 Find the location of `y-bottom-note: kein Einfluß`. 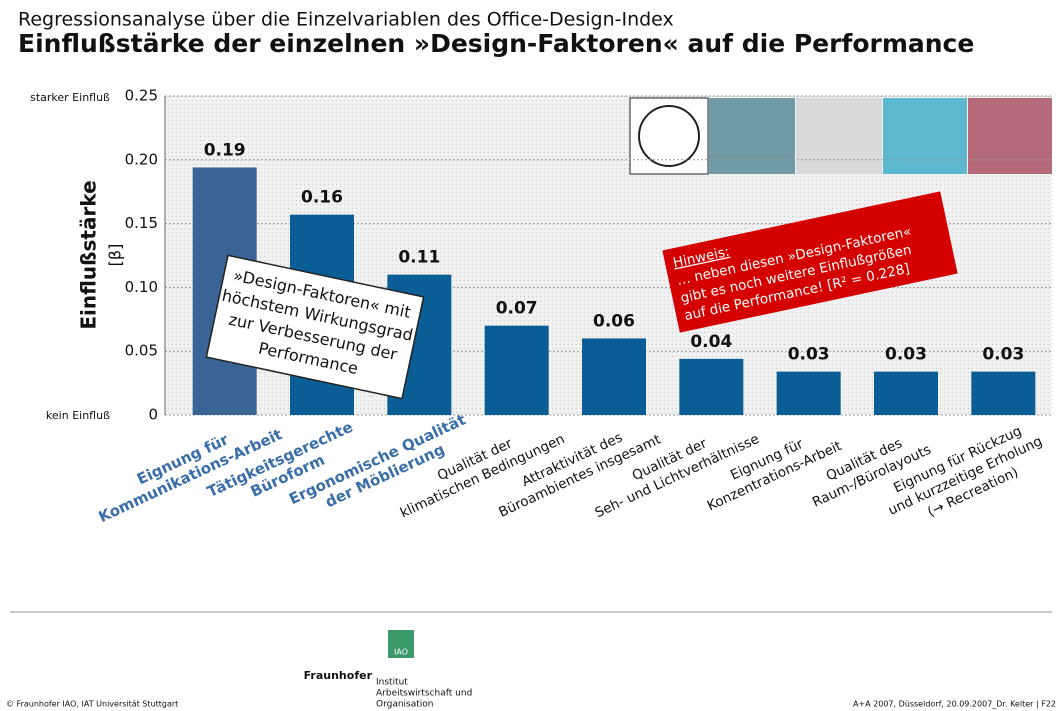

y-bottom-note: kein Einfluß is located at coordinates (78, 415).